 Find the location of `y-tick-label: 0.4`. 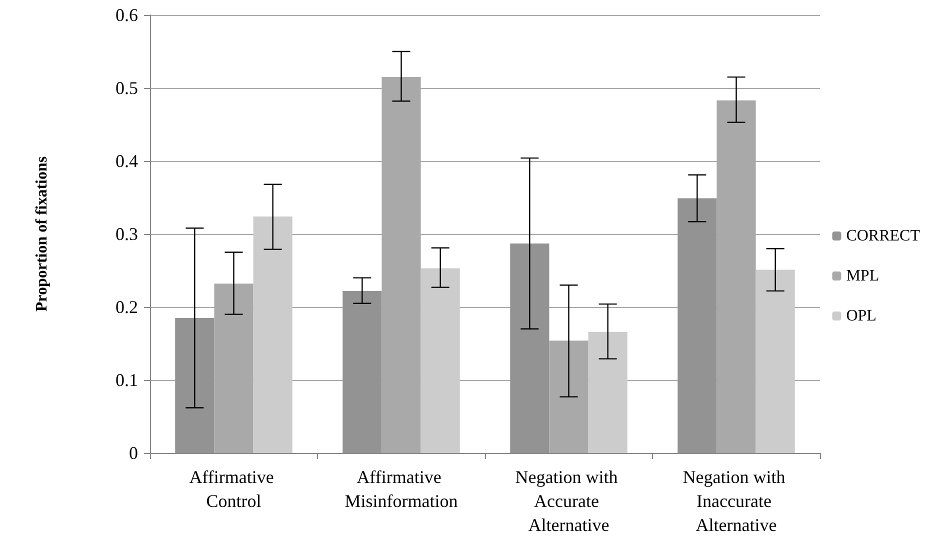

y-tick-label: 0.4 is located at coordinates (127, 161).